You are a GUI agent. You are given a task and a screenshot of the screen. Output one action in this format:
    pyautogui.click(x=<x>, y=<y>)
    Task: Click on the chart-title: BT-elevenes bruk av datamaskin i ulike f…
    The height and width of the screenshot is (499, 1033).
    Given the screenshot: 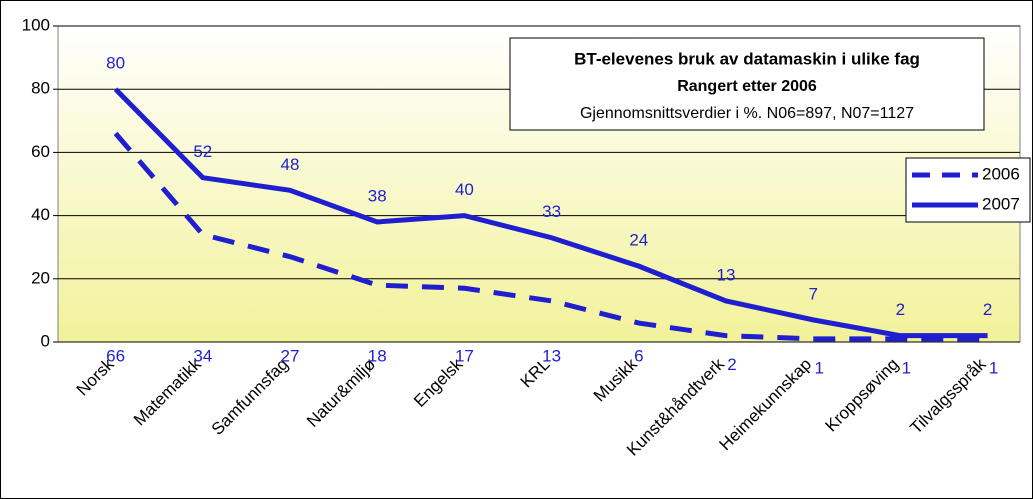 What is the action you would take?
    pyautogui.click(x=747, y=58)
    